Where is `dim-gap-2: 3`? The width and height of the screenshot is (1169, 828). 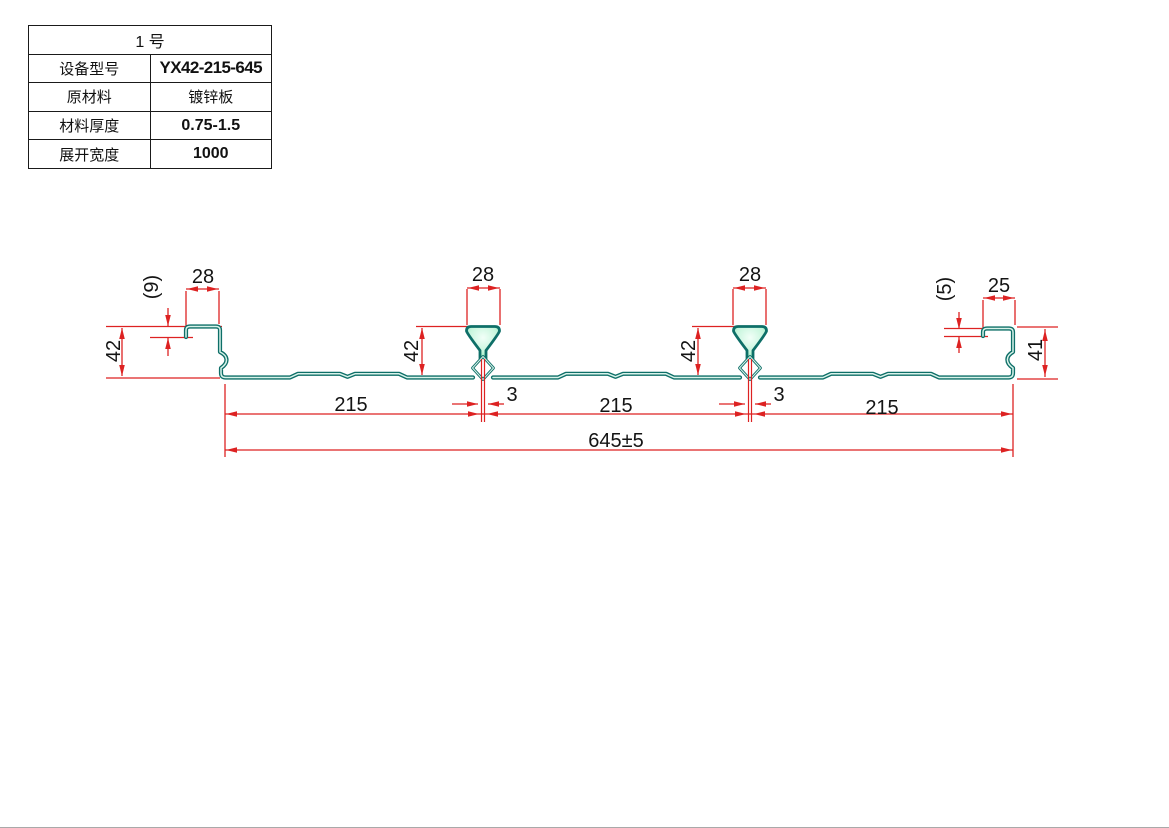
dim-gap-2: 3 is located at coordinates (779, 395).